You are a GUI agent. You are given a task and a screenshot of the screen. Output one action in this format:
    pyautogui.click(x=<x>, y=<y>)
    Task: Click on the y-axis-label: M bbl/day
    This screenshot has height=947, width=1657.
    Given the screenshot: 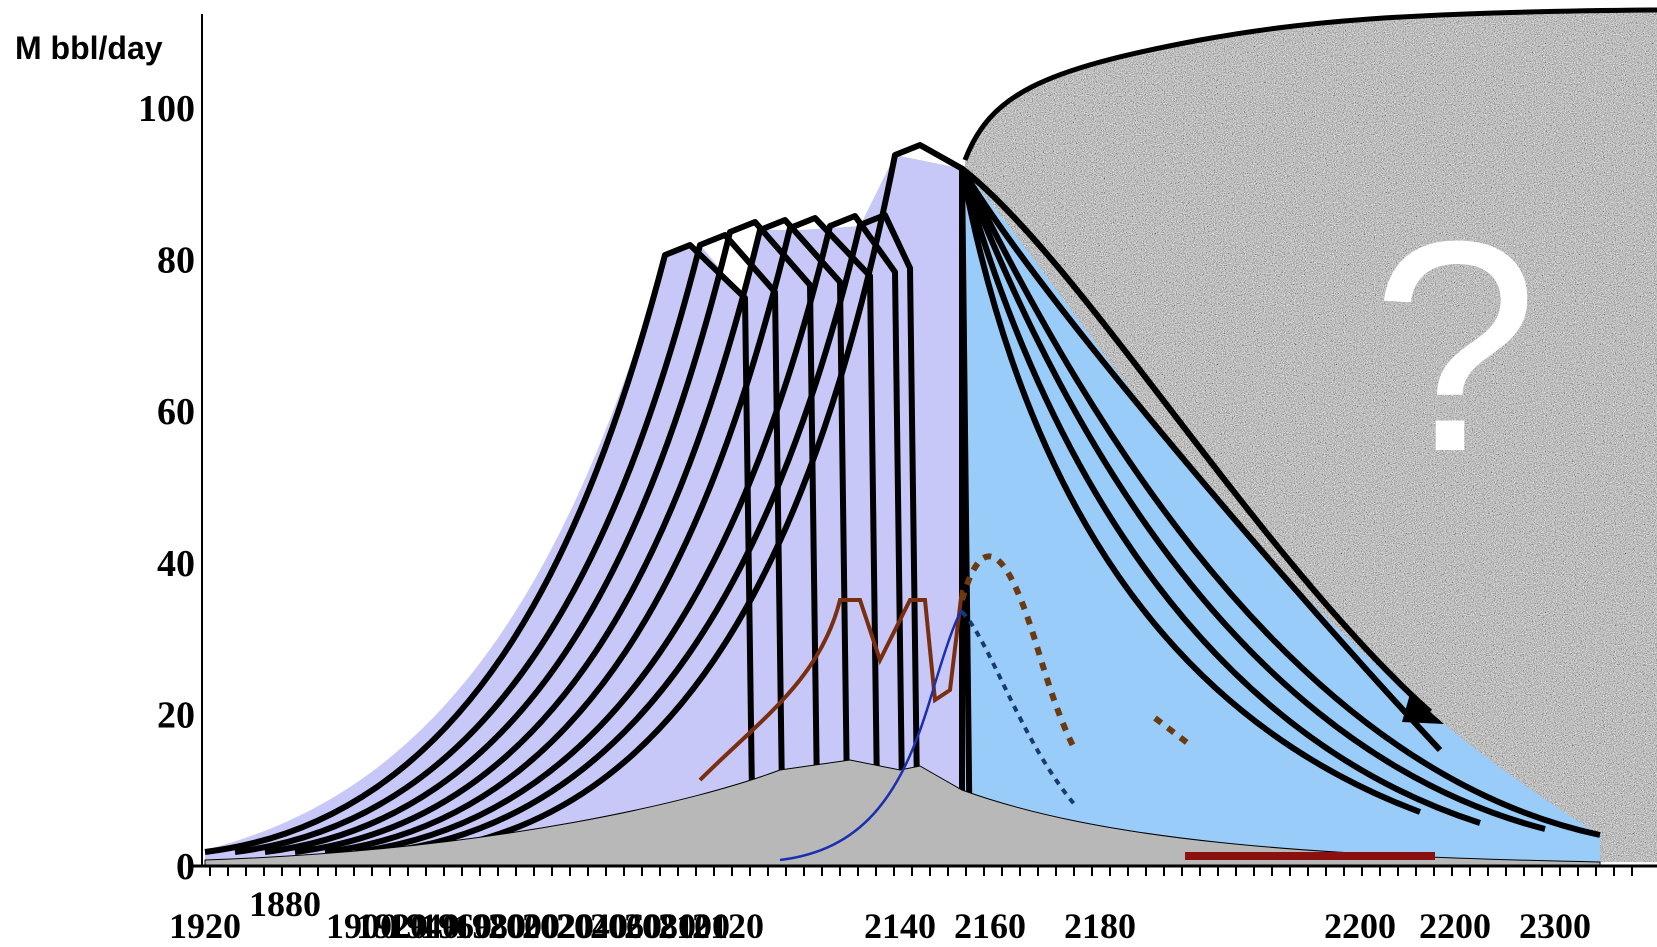 What is the action you would take?
    pyautogui.click(x=89, y=48)
    